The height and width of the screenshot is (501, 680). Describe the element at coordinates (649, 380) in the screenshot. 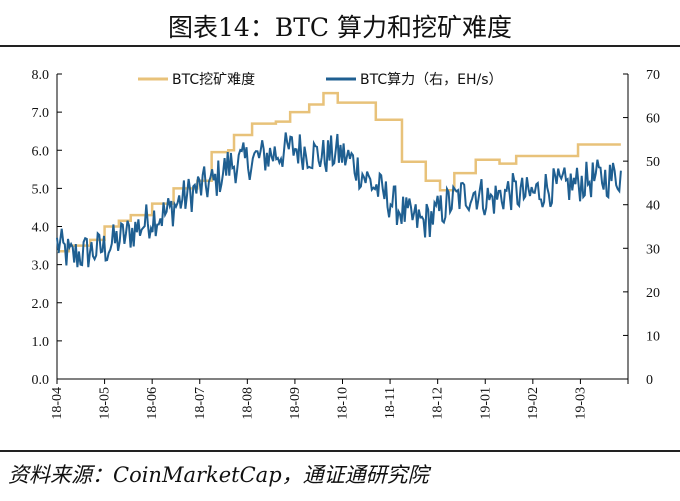

I see `y-right-tick-label: 0` at that location.